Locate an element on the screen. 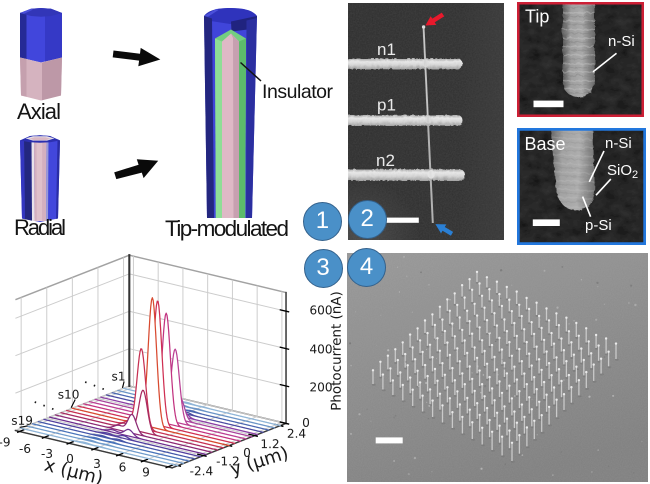 Image resolution: width=650 pixels, height=484 pixels. svg-text: Base is located at coordinates (545, 144).